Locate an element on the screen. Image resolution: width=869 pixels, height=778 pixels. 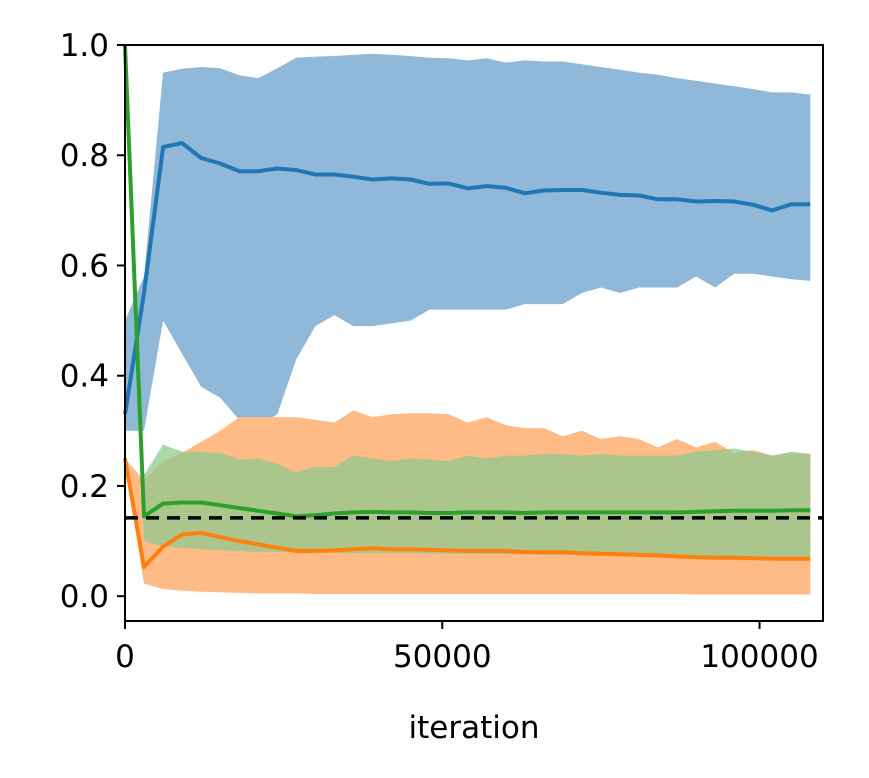
y-tick-label: 0.2 is located at coordinates (84, 487).